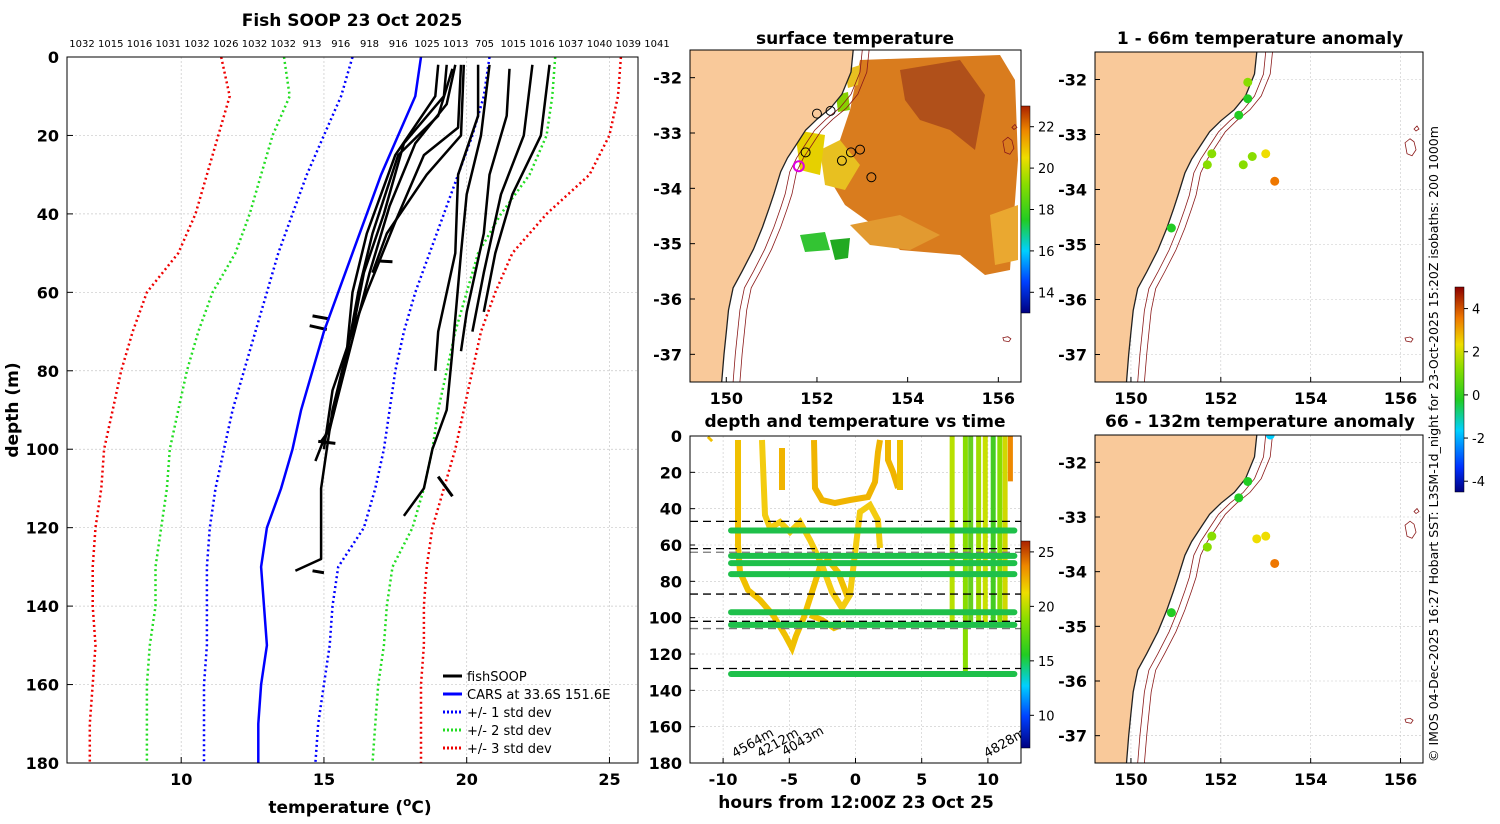 The image size is (1500, 824). What do you see at coordinates (1400, 779) in the screenshot?
I see `lon-tick-label: 156` at bounding box center [1400, 779].